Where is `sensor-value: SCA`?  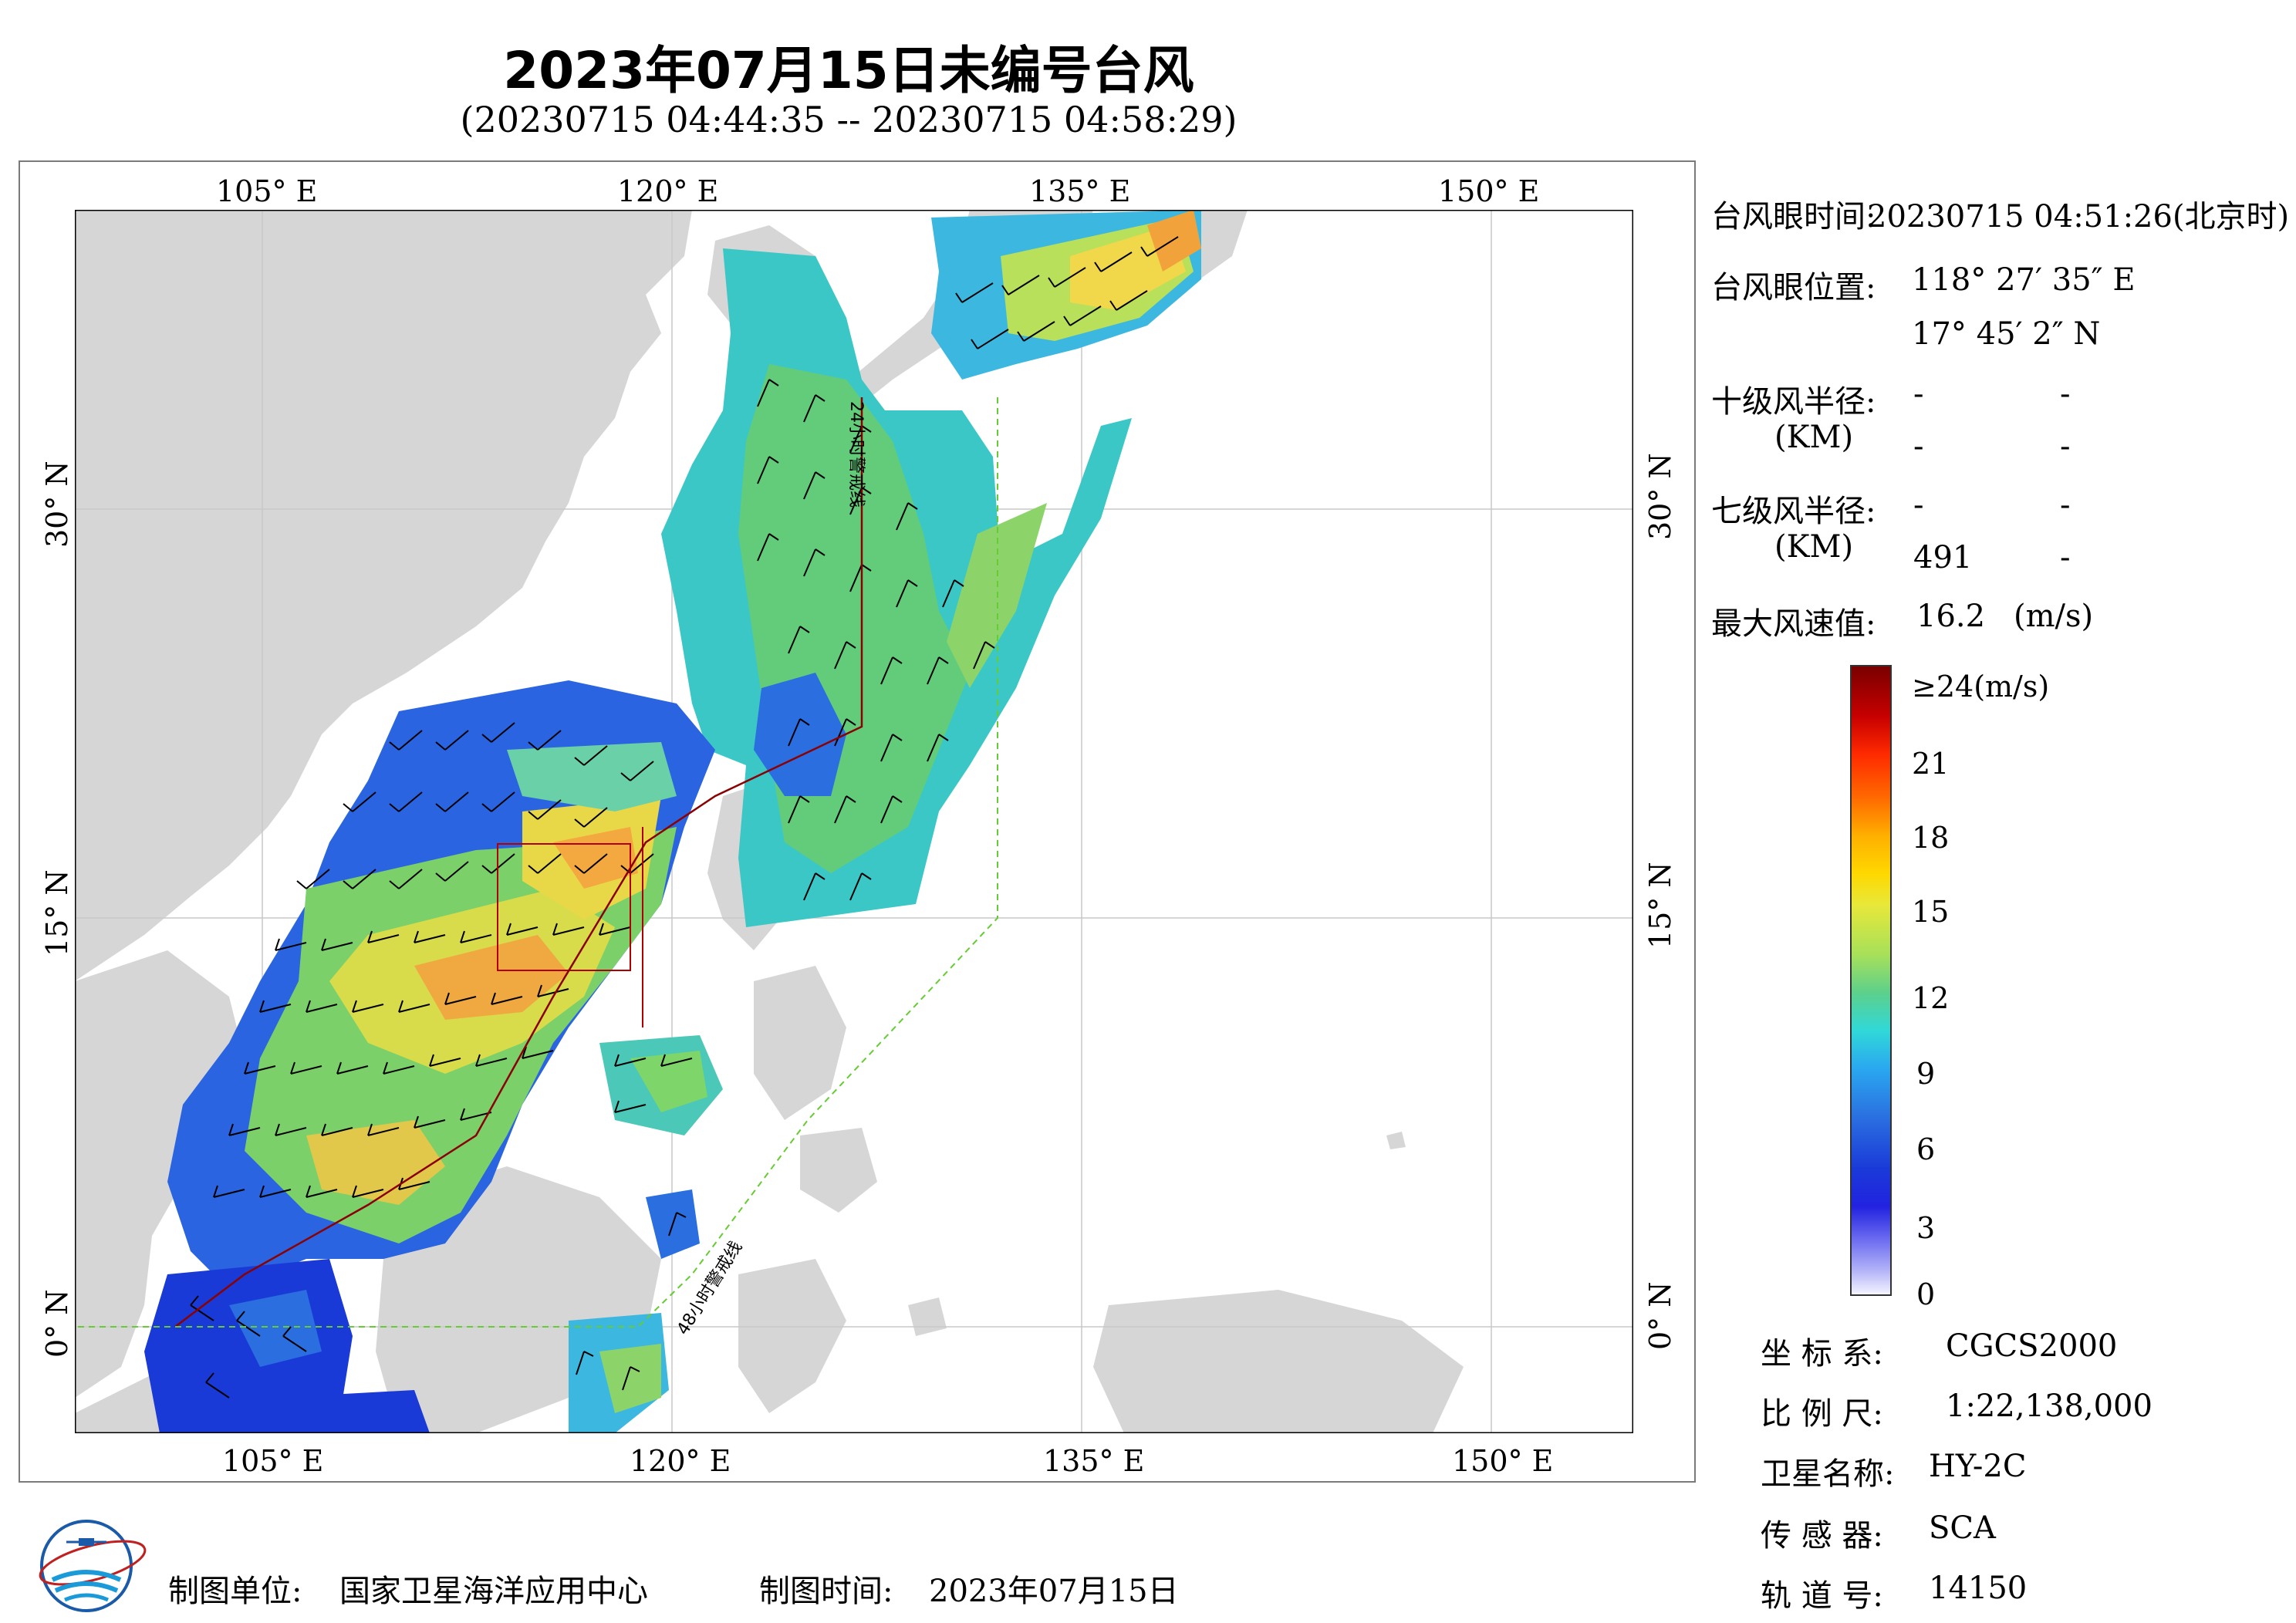
sensor-value: SCA is located at coordinates (1962, 1528).